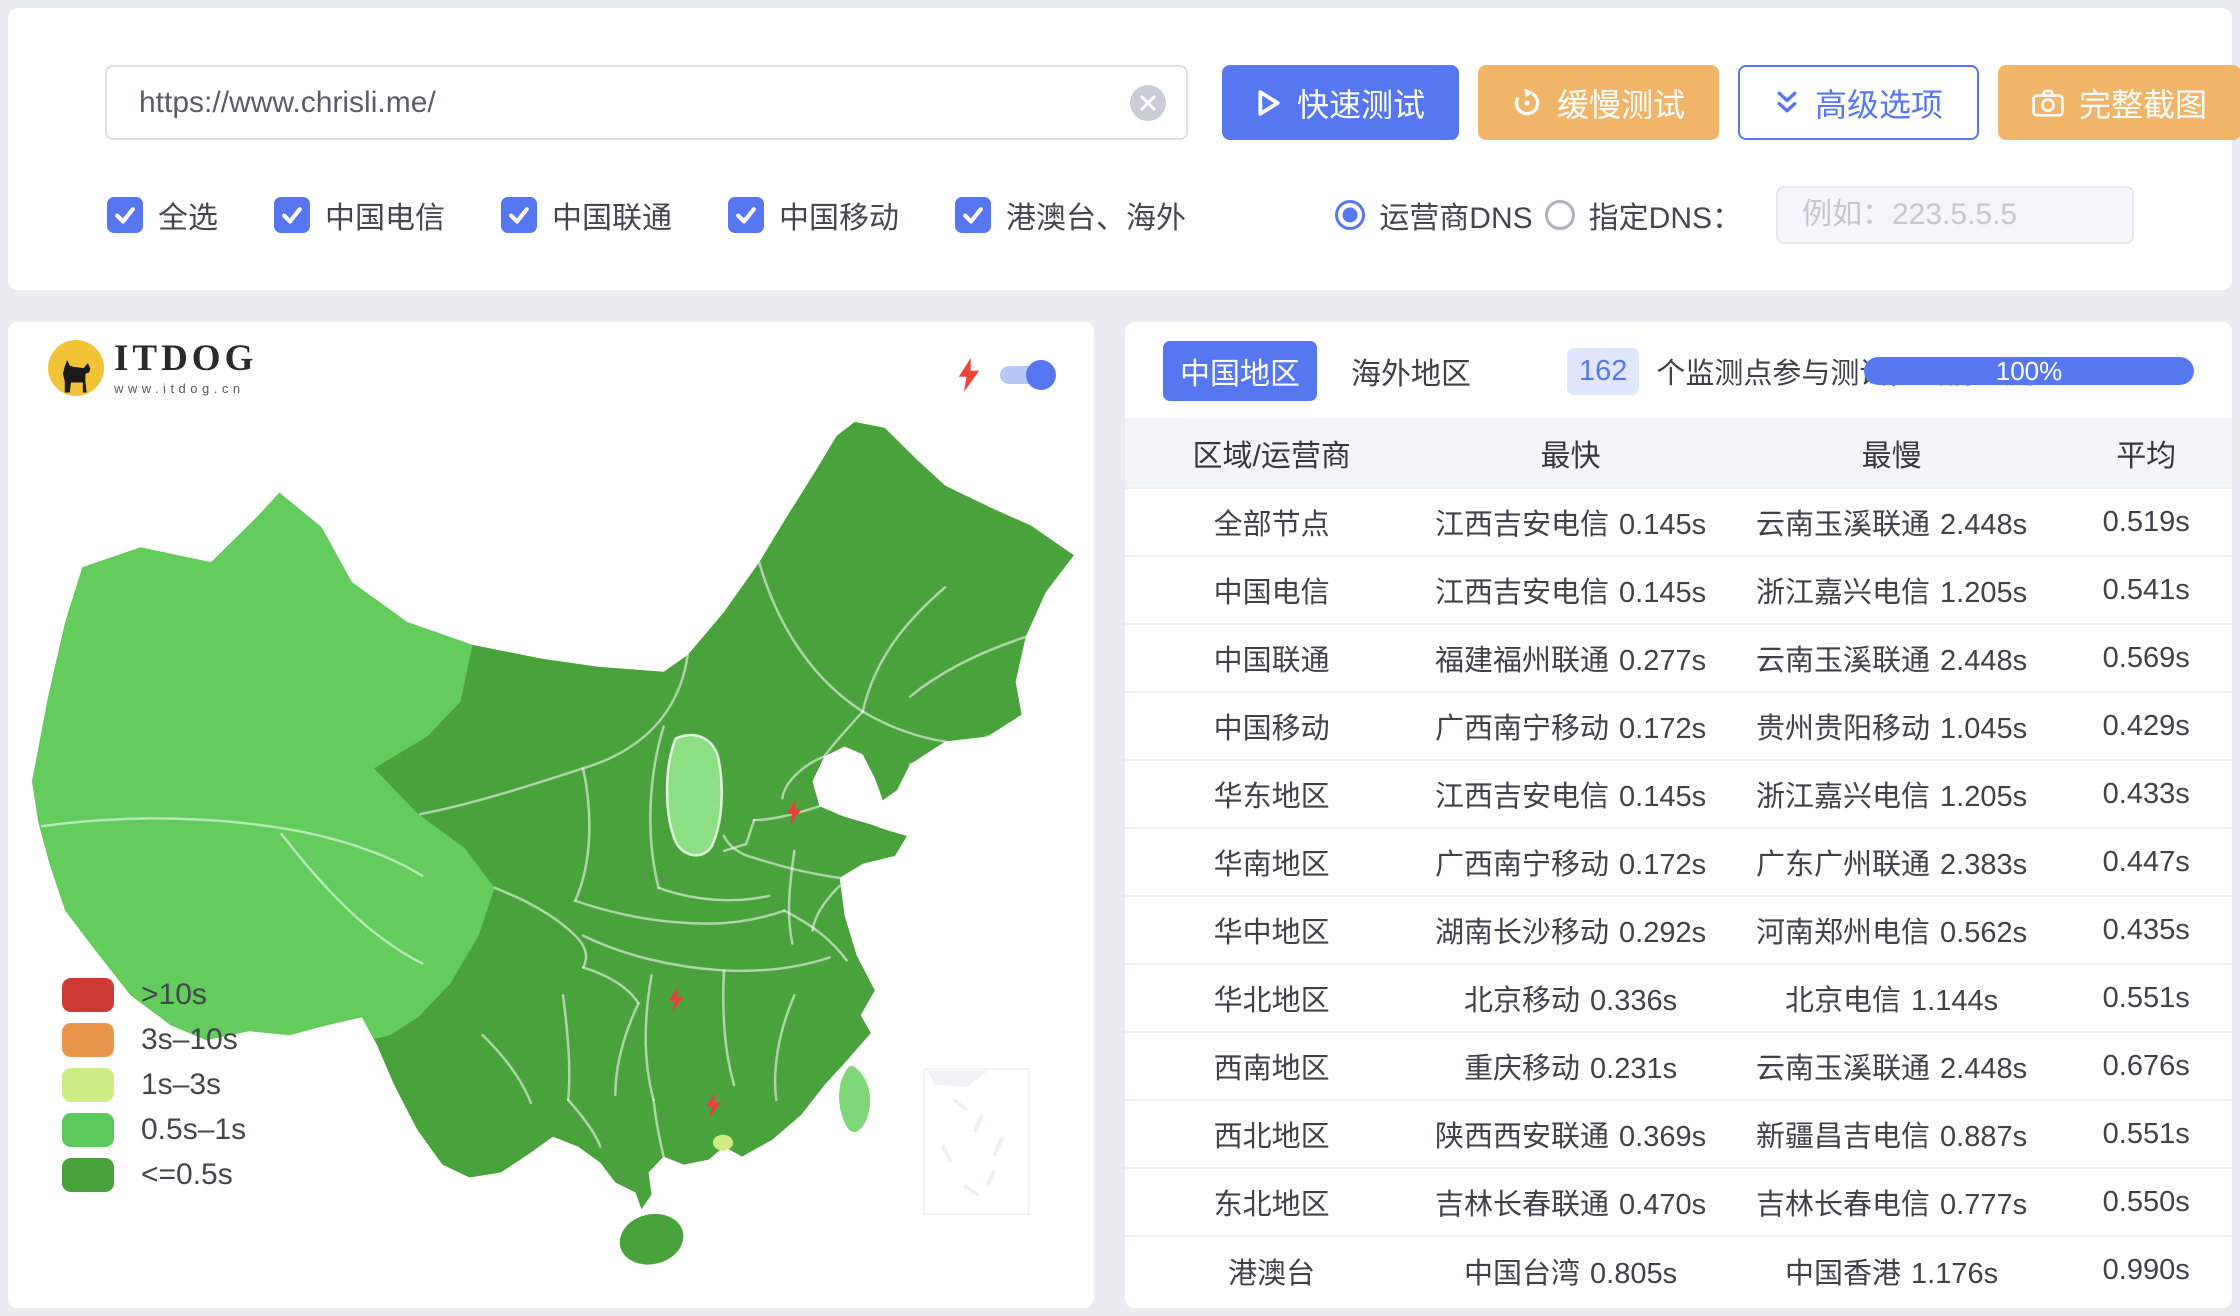 The image size is (2240, 1316). I want to click on custom-dns-input, so click(1955, 215).